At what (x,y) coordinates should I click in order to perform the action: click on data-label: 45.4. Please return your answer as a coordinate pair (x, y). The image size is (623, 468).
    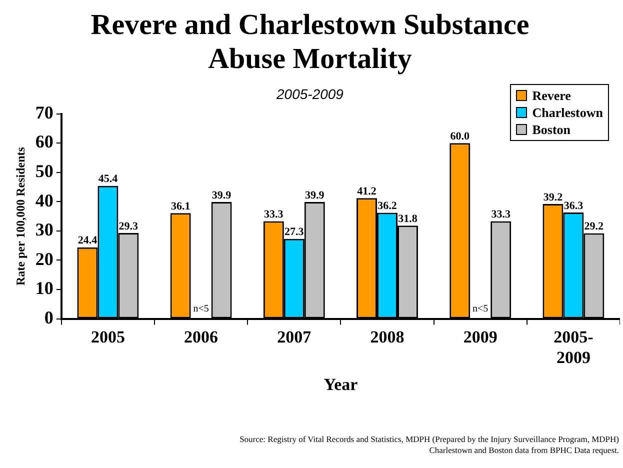
    Looking at the image, I should click on (108, 179).